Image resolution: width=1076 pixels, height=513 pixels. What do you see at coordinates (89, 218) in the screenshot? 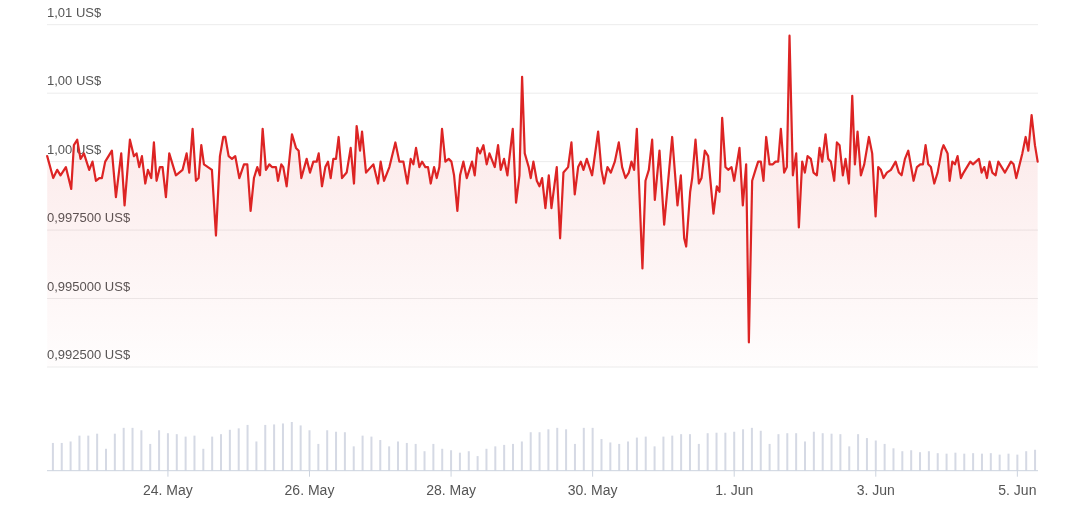
I see `y-tick-label: 0,997500 US$` at bounding box center [89, 218].